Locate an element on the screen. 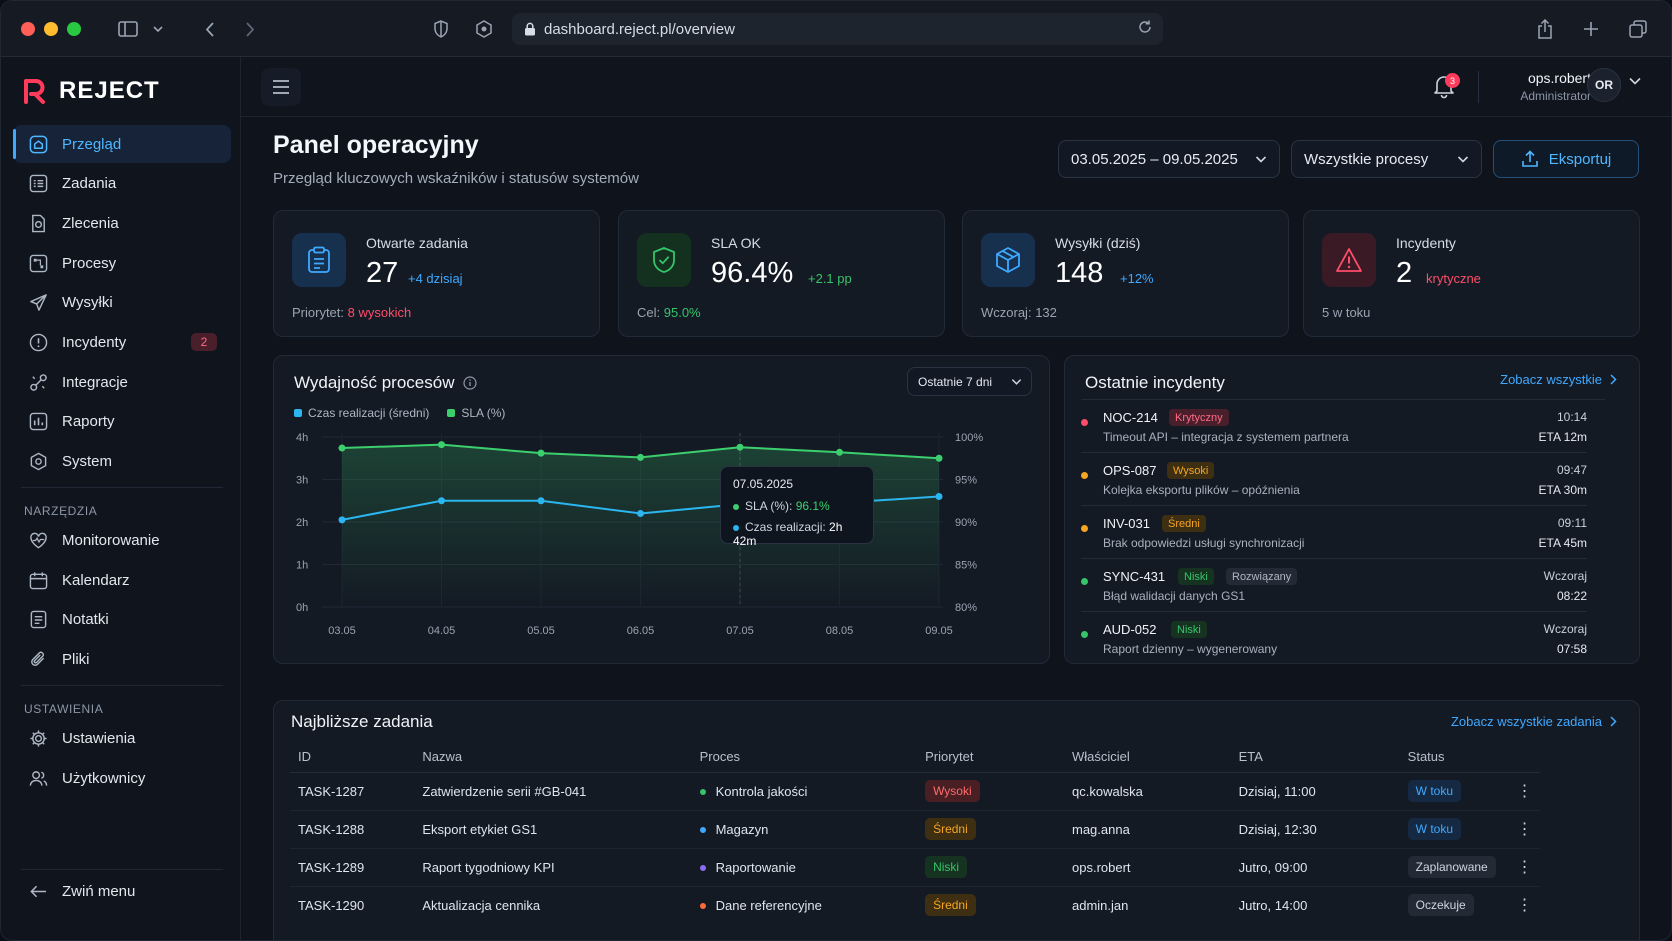  back-icon is located at coordinates (209, 29).